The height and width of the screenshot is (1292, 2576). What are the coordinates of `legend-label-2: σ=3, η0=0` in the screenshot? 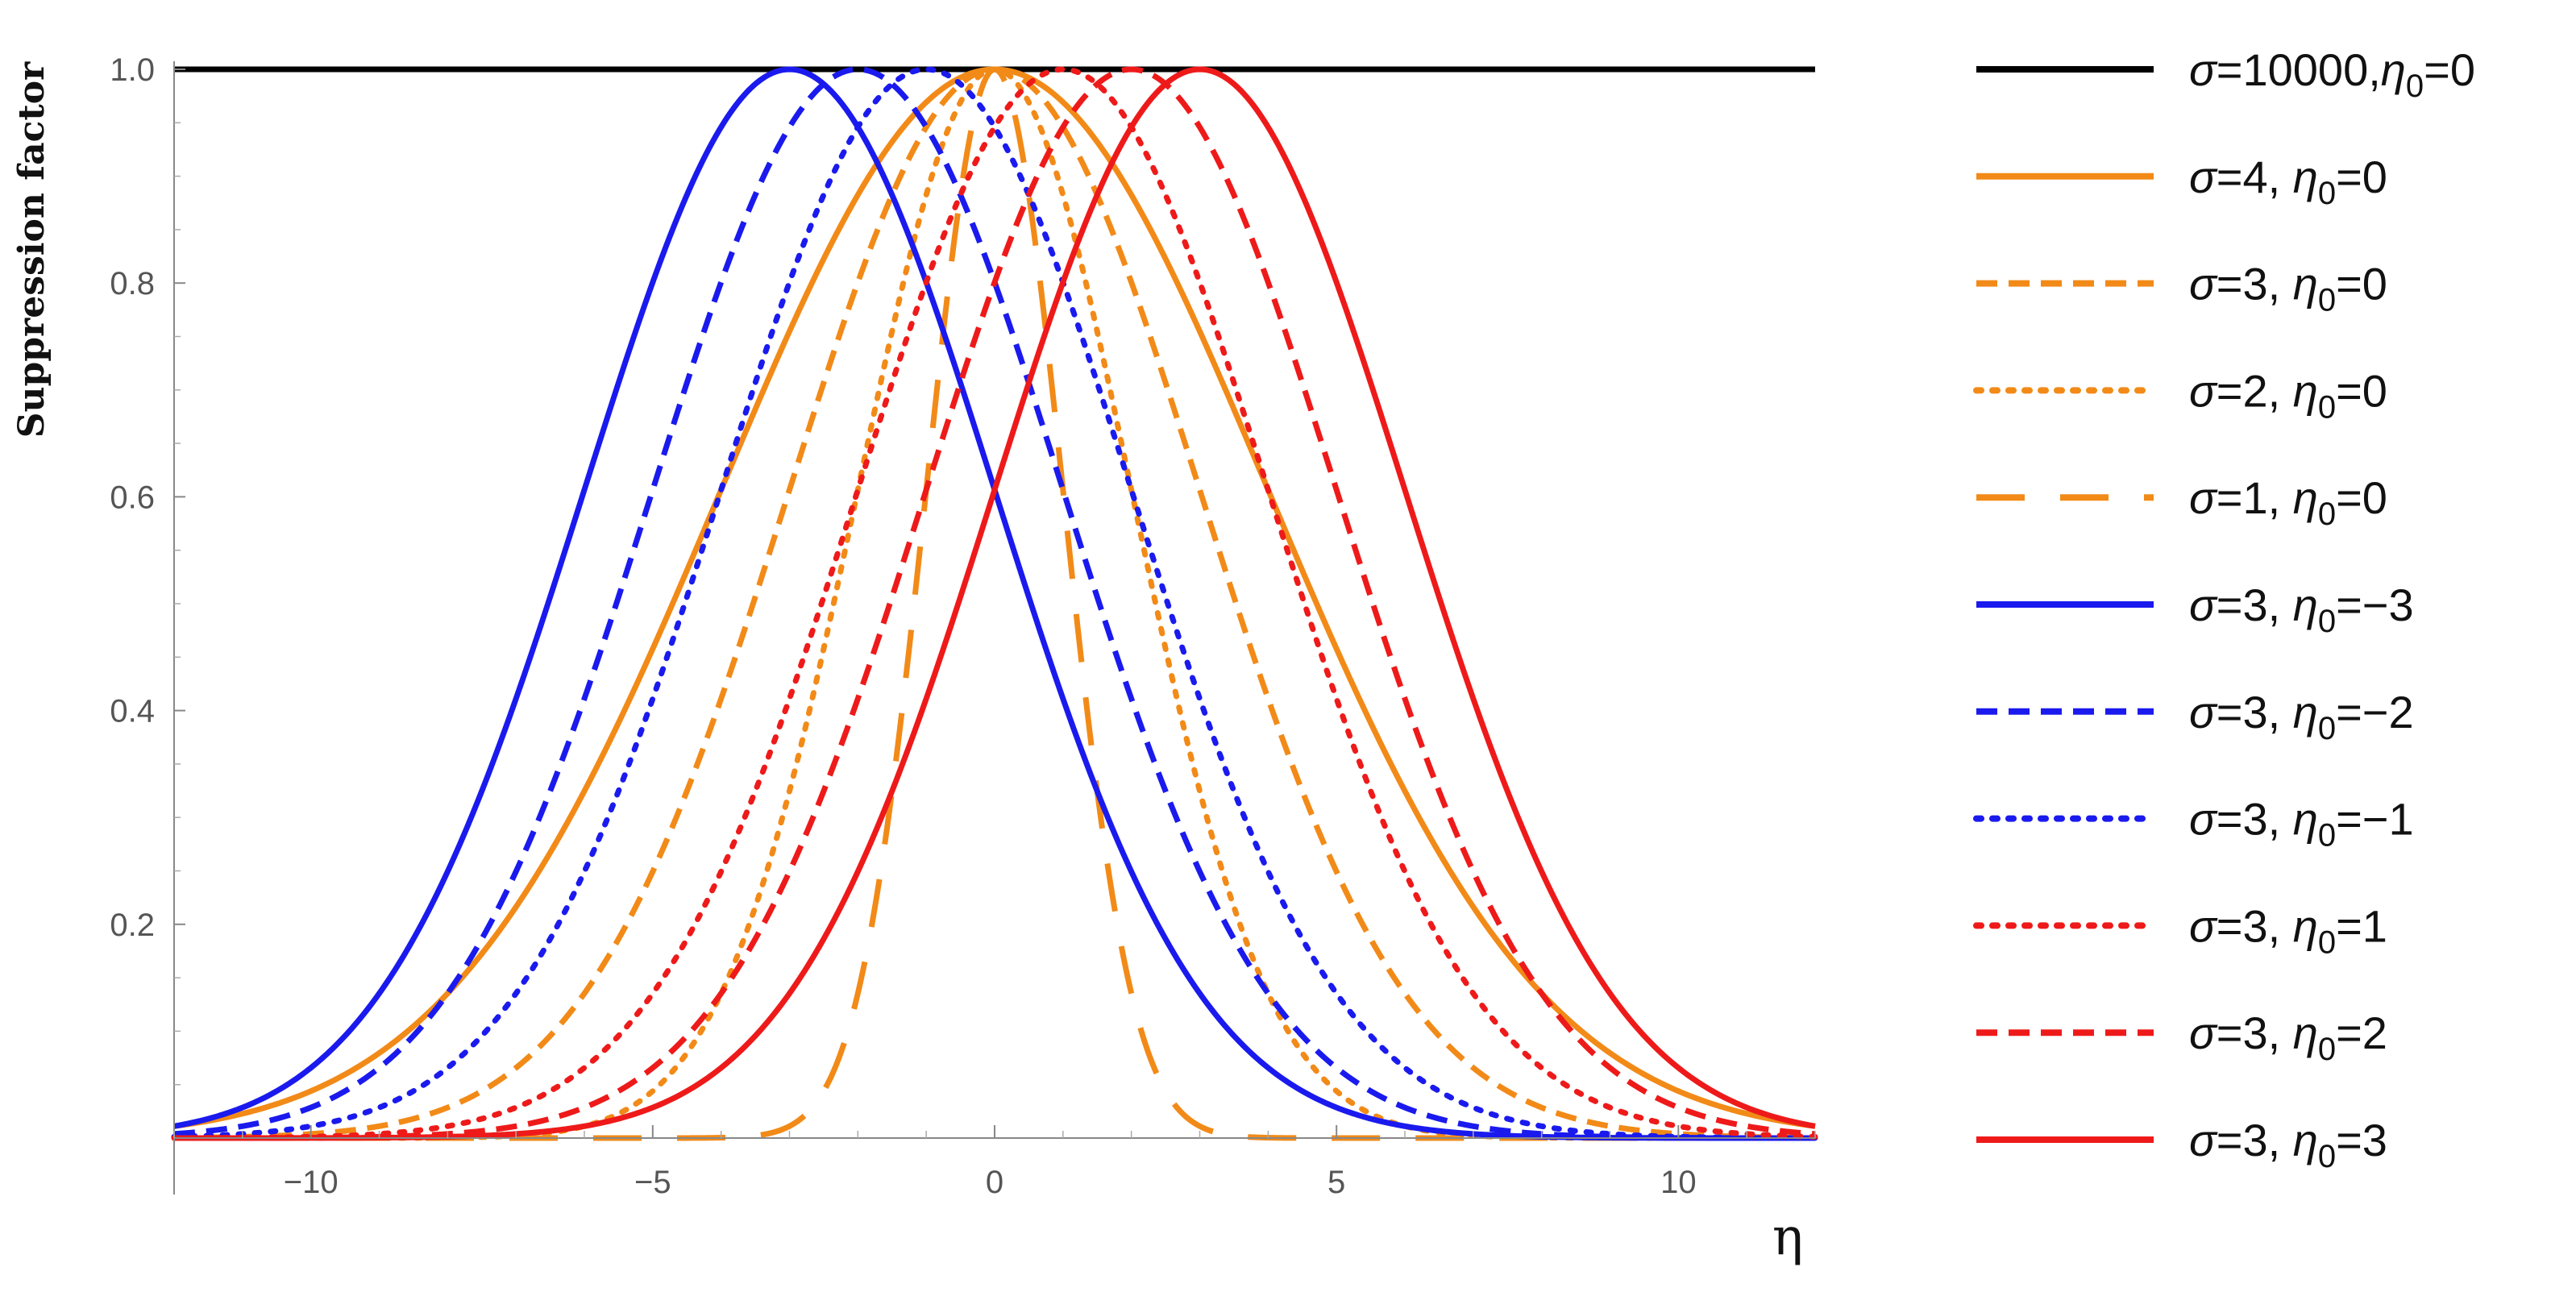 It's located at (2288, 288).